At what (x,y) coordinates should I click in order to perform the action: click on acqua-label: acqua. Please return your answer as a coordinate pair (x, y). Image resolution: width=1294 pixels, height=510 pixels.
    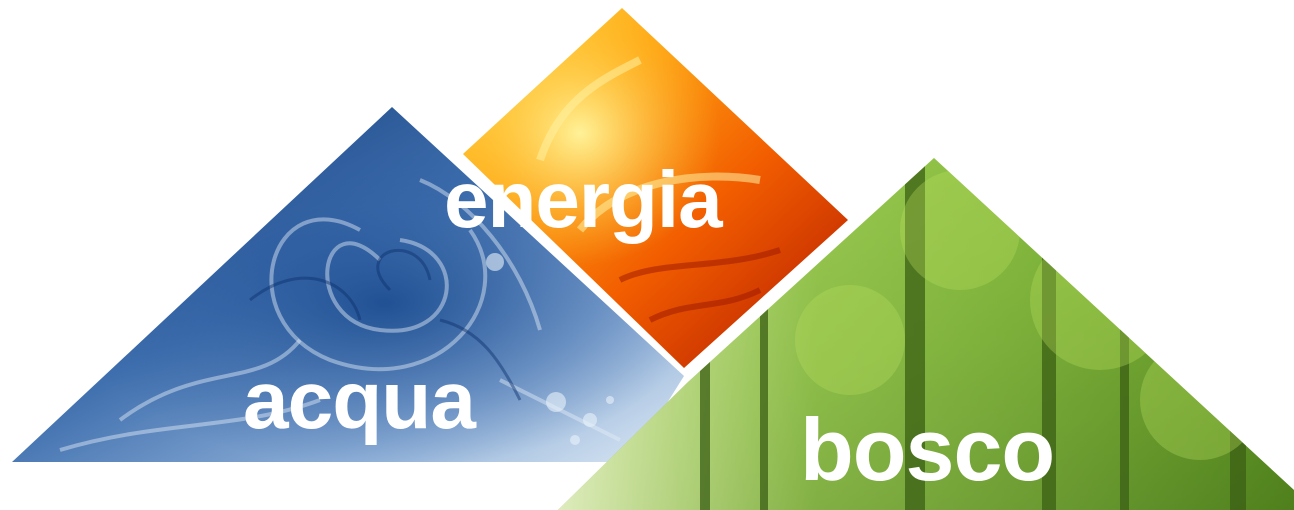
    Looking at the image, I should click on (359, 400).